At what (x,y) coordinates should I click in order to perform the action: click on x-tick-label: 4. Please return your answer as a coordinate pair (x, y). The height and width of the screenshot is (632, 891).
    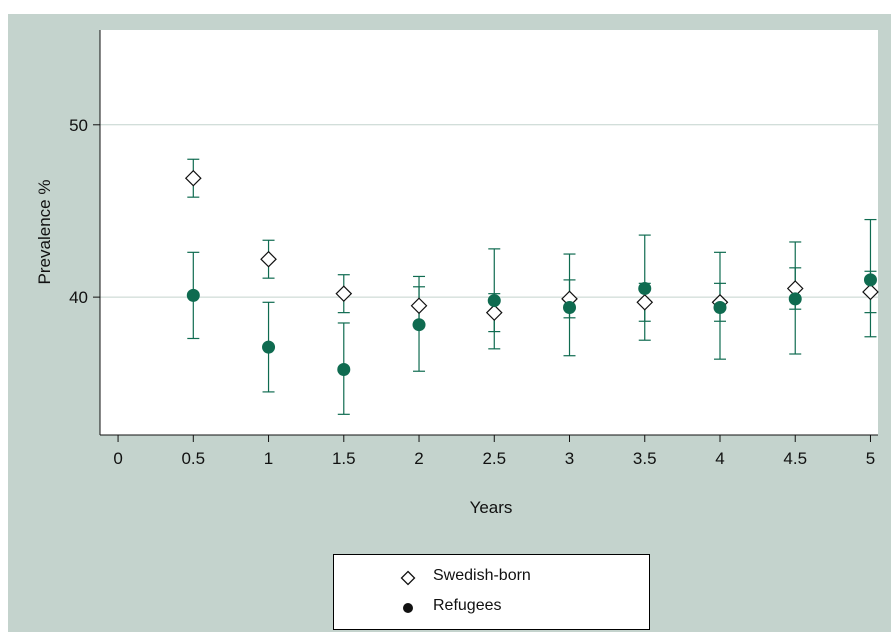
    Looking at the image, I should click on (719, 458).